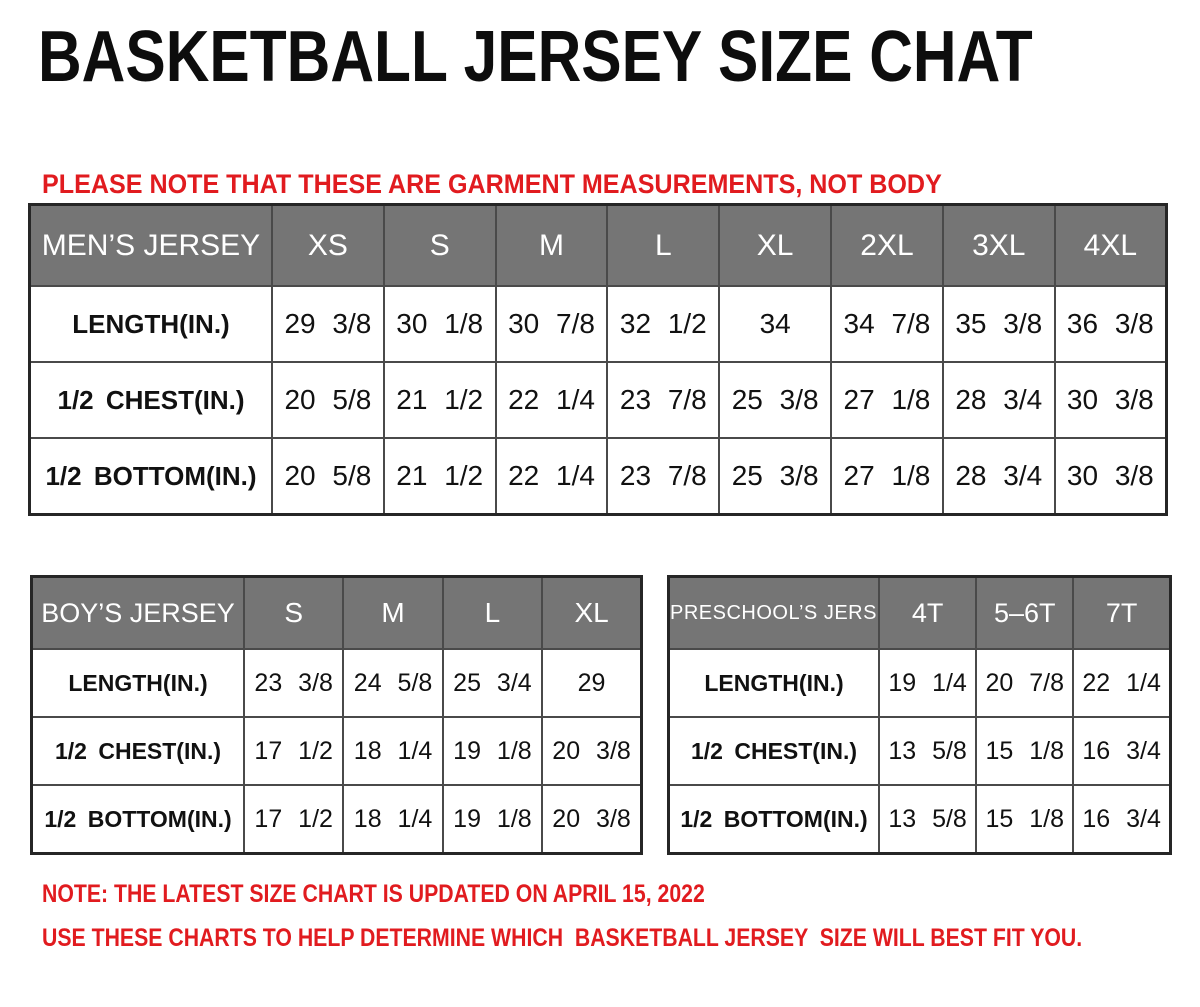 This screenshot has height=1007, width=1200. Describe the element at coordinates (492, 819) in the screenshot. I see `boys-value-cell-2-2: 19 1/8` at that location.